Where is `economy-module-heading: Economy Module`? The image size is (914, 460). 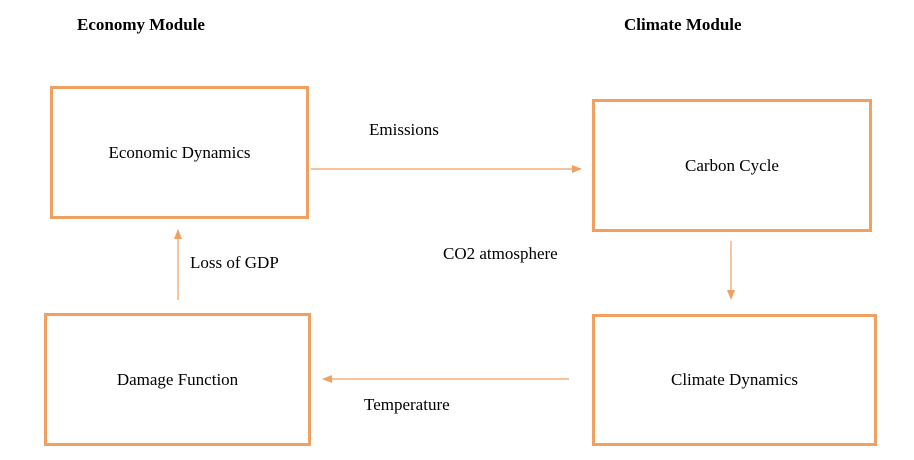 economy-module-heading: Economy Module is located at coordinates (141, 24).